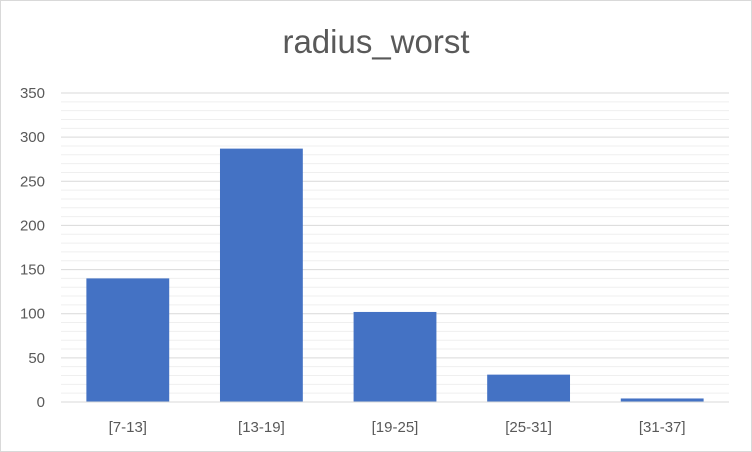  What do you see at coordinates (128, 427) in the screenshot?
I see `x-tick-label: [7-13]` at bounding box center [128, 427].